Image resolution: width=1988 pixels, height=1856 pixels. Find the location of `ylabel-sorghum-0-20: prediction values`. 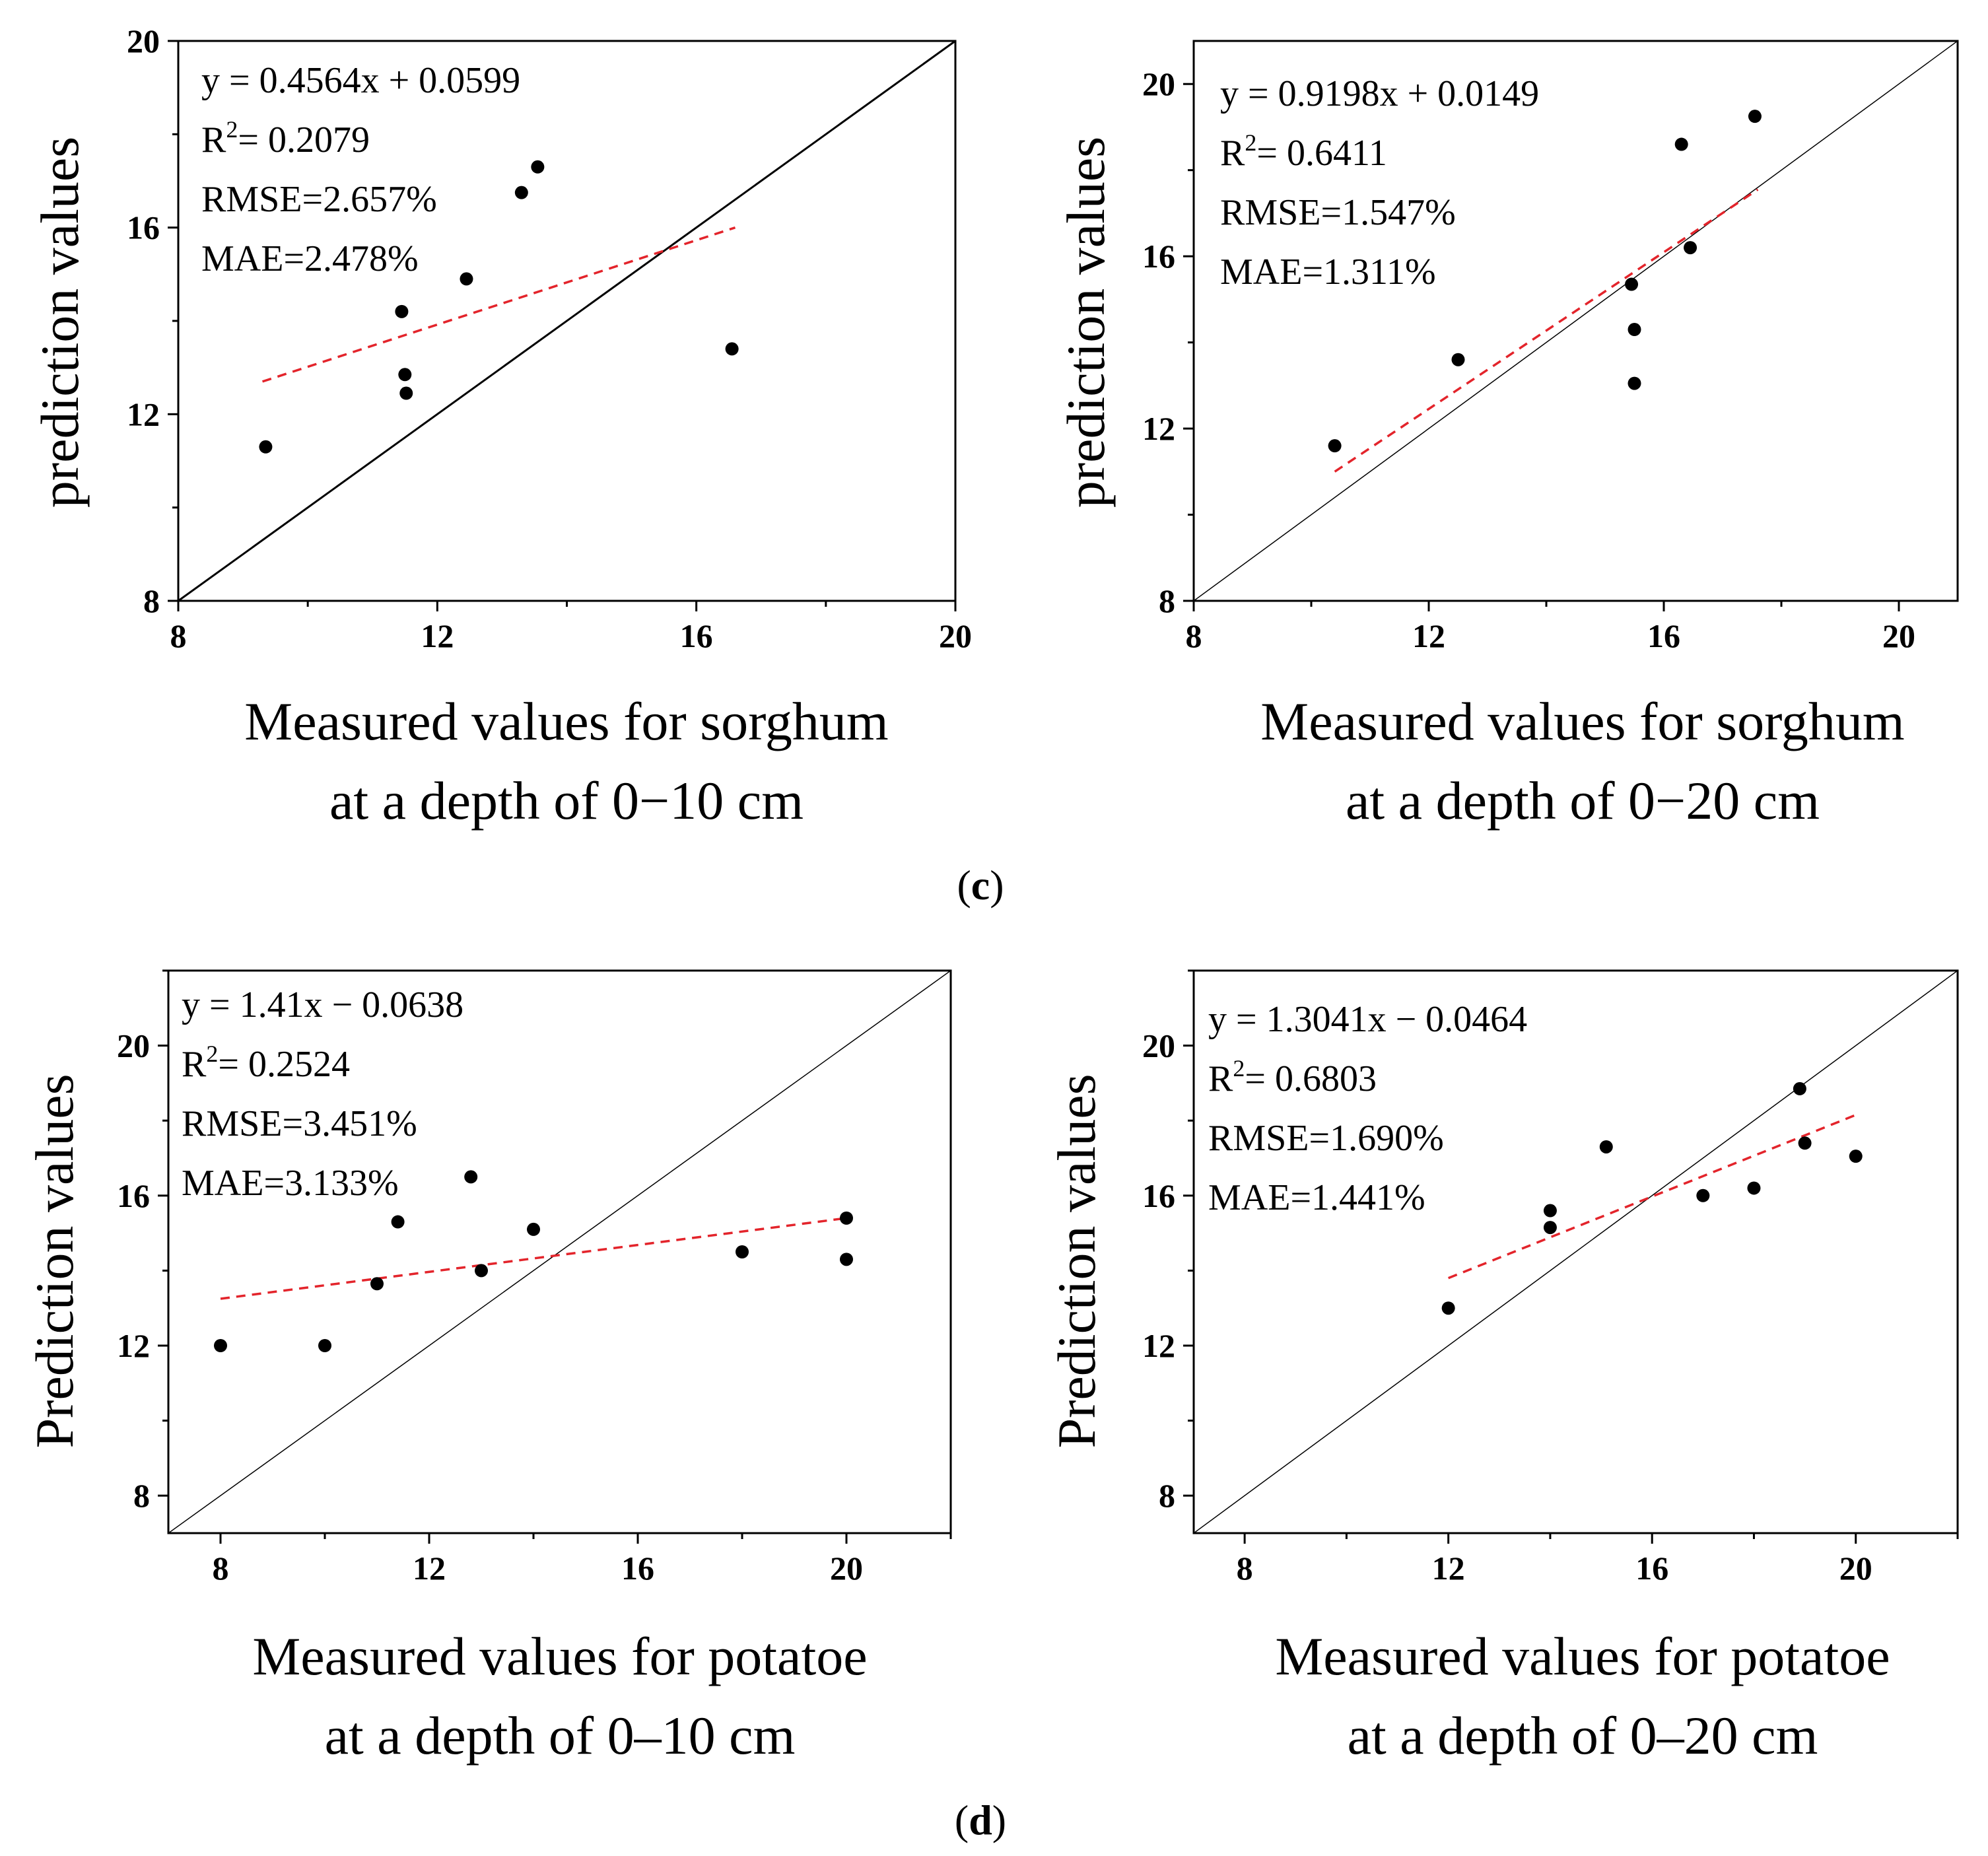

ylabel-sorghum-0-20: prediction values is located at coordinates (1086, 322).